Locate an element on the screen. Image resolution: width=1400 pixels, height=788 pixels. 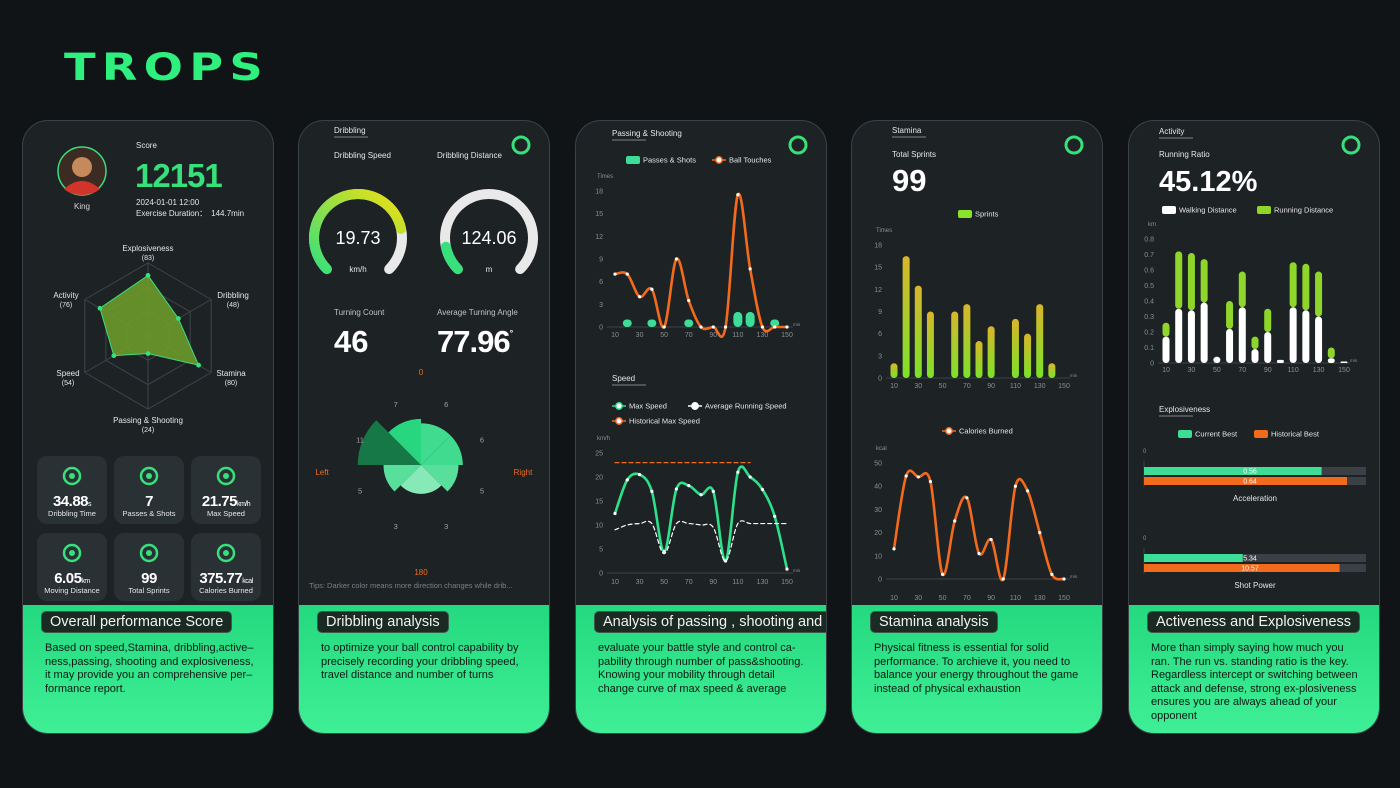
legend-label: Calories Burned is located at coordinates (986, 431).